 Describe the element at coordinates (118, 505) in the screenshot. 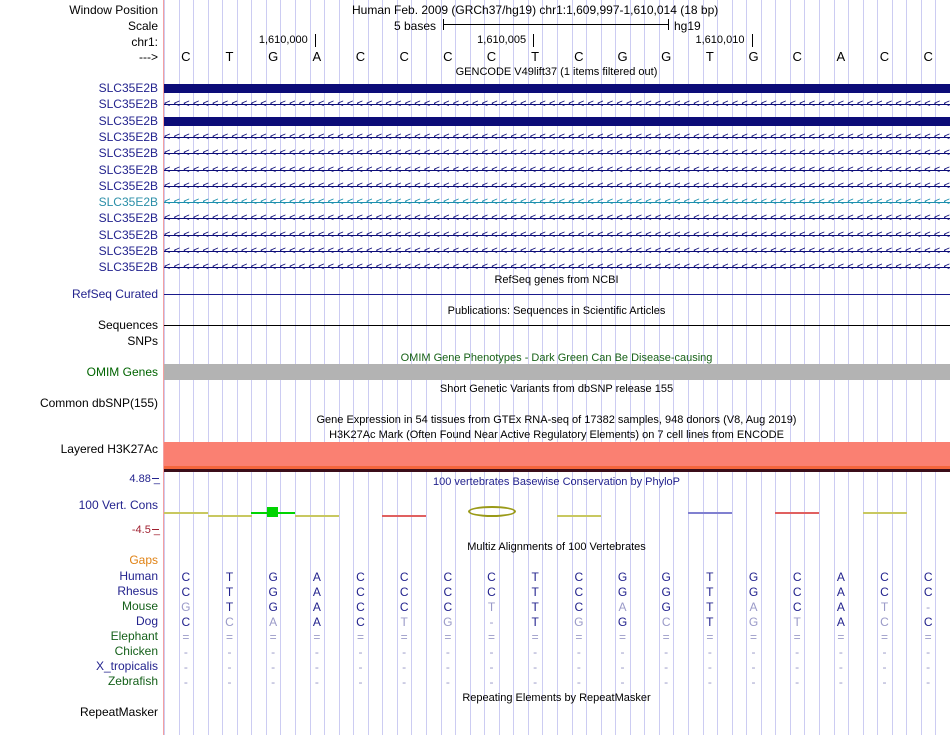

I see `conservation-track-label: 100 Vert. Cons` at that location.